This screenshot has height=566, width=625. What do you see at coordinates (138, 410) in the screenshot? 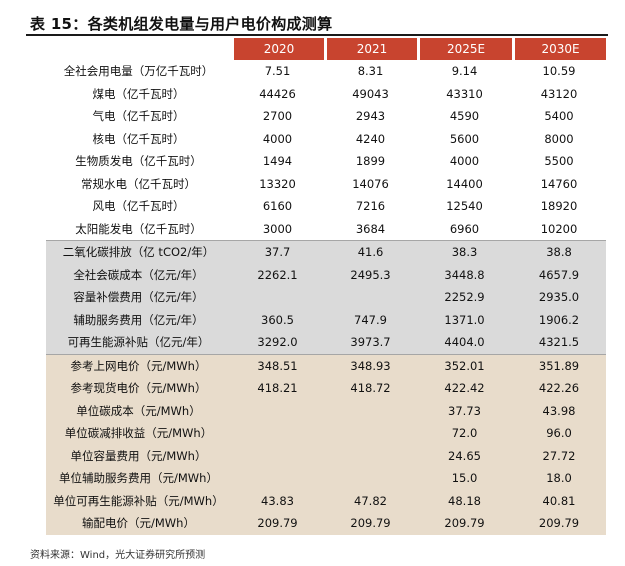
I see `row-label: 单位碳成本（元/MWh）` at bounding box center [138, 410].